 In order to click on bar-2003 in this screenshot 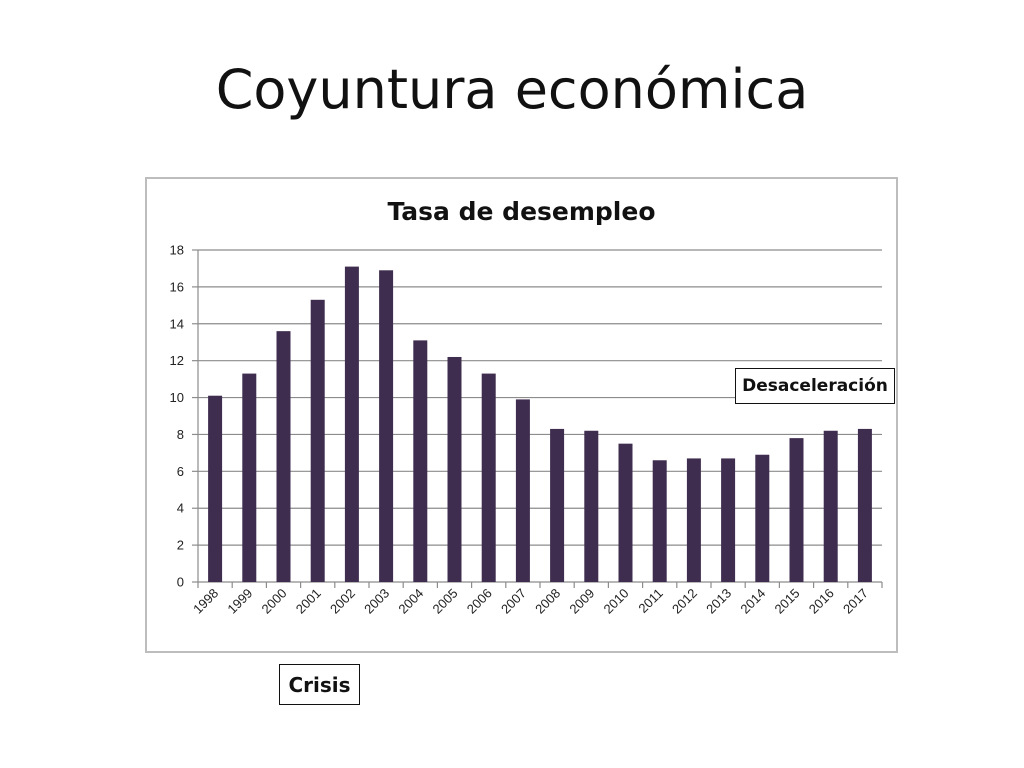, I will do `click(386, 426)`.